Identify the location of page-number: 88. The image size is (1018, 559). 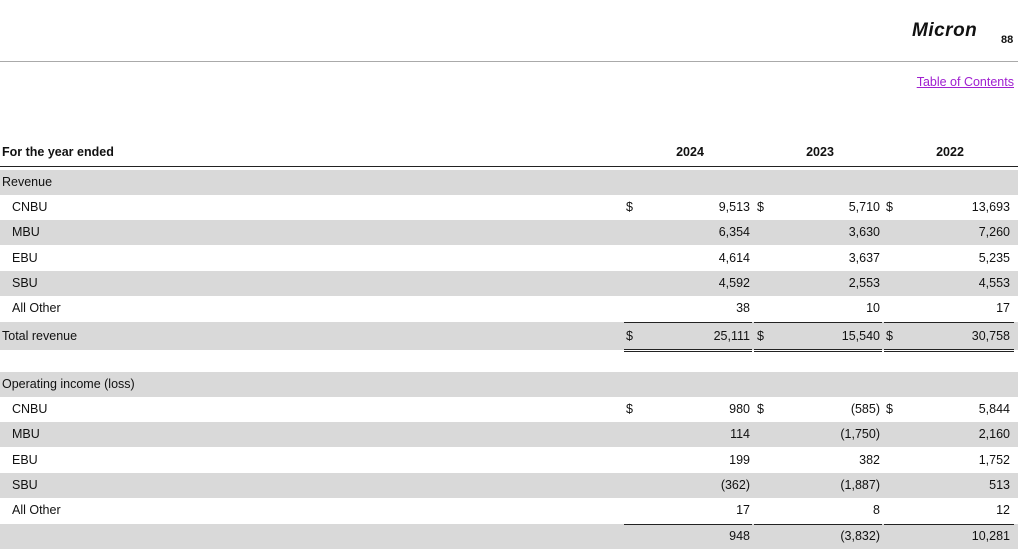
(1007, 40).